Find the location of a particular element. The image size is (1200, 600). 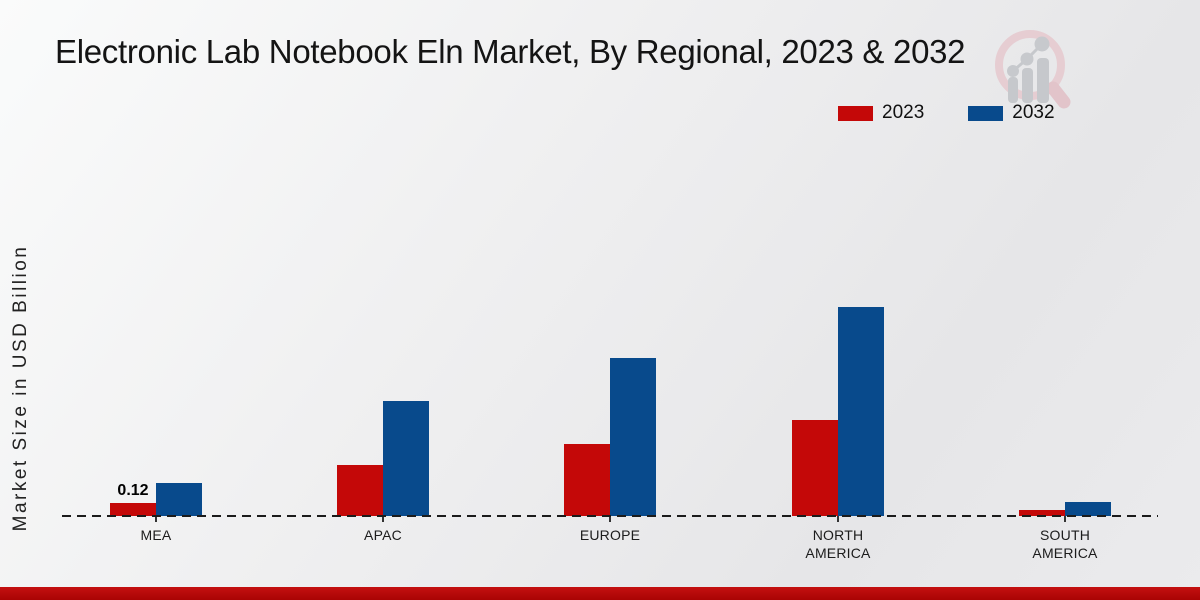

legend-label-2032: 2032 is located at coordinates (1033, 112).